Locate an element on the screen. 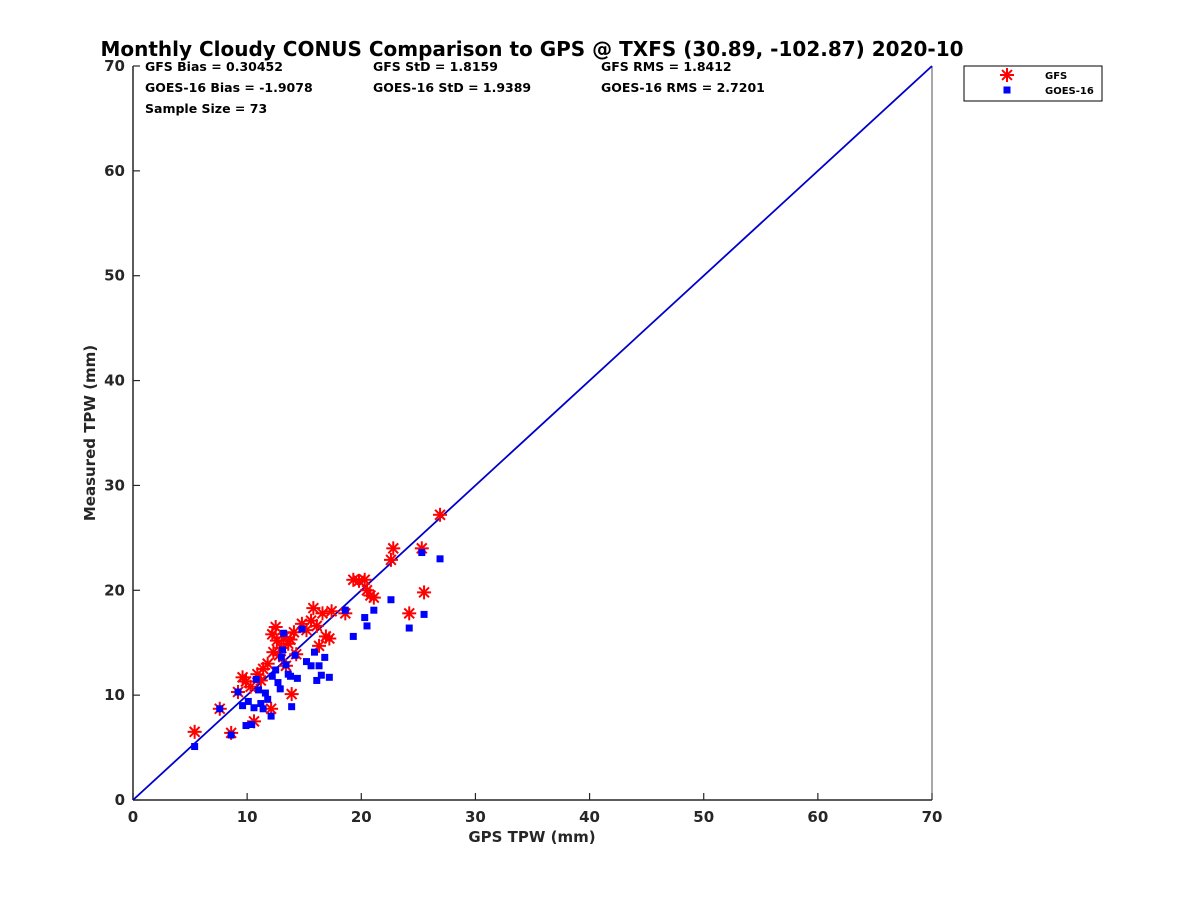  goes-rms-text: GOES-16 RMS = 2.7201 is located at coordinates (683, 87).